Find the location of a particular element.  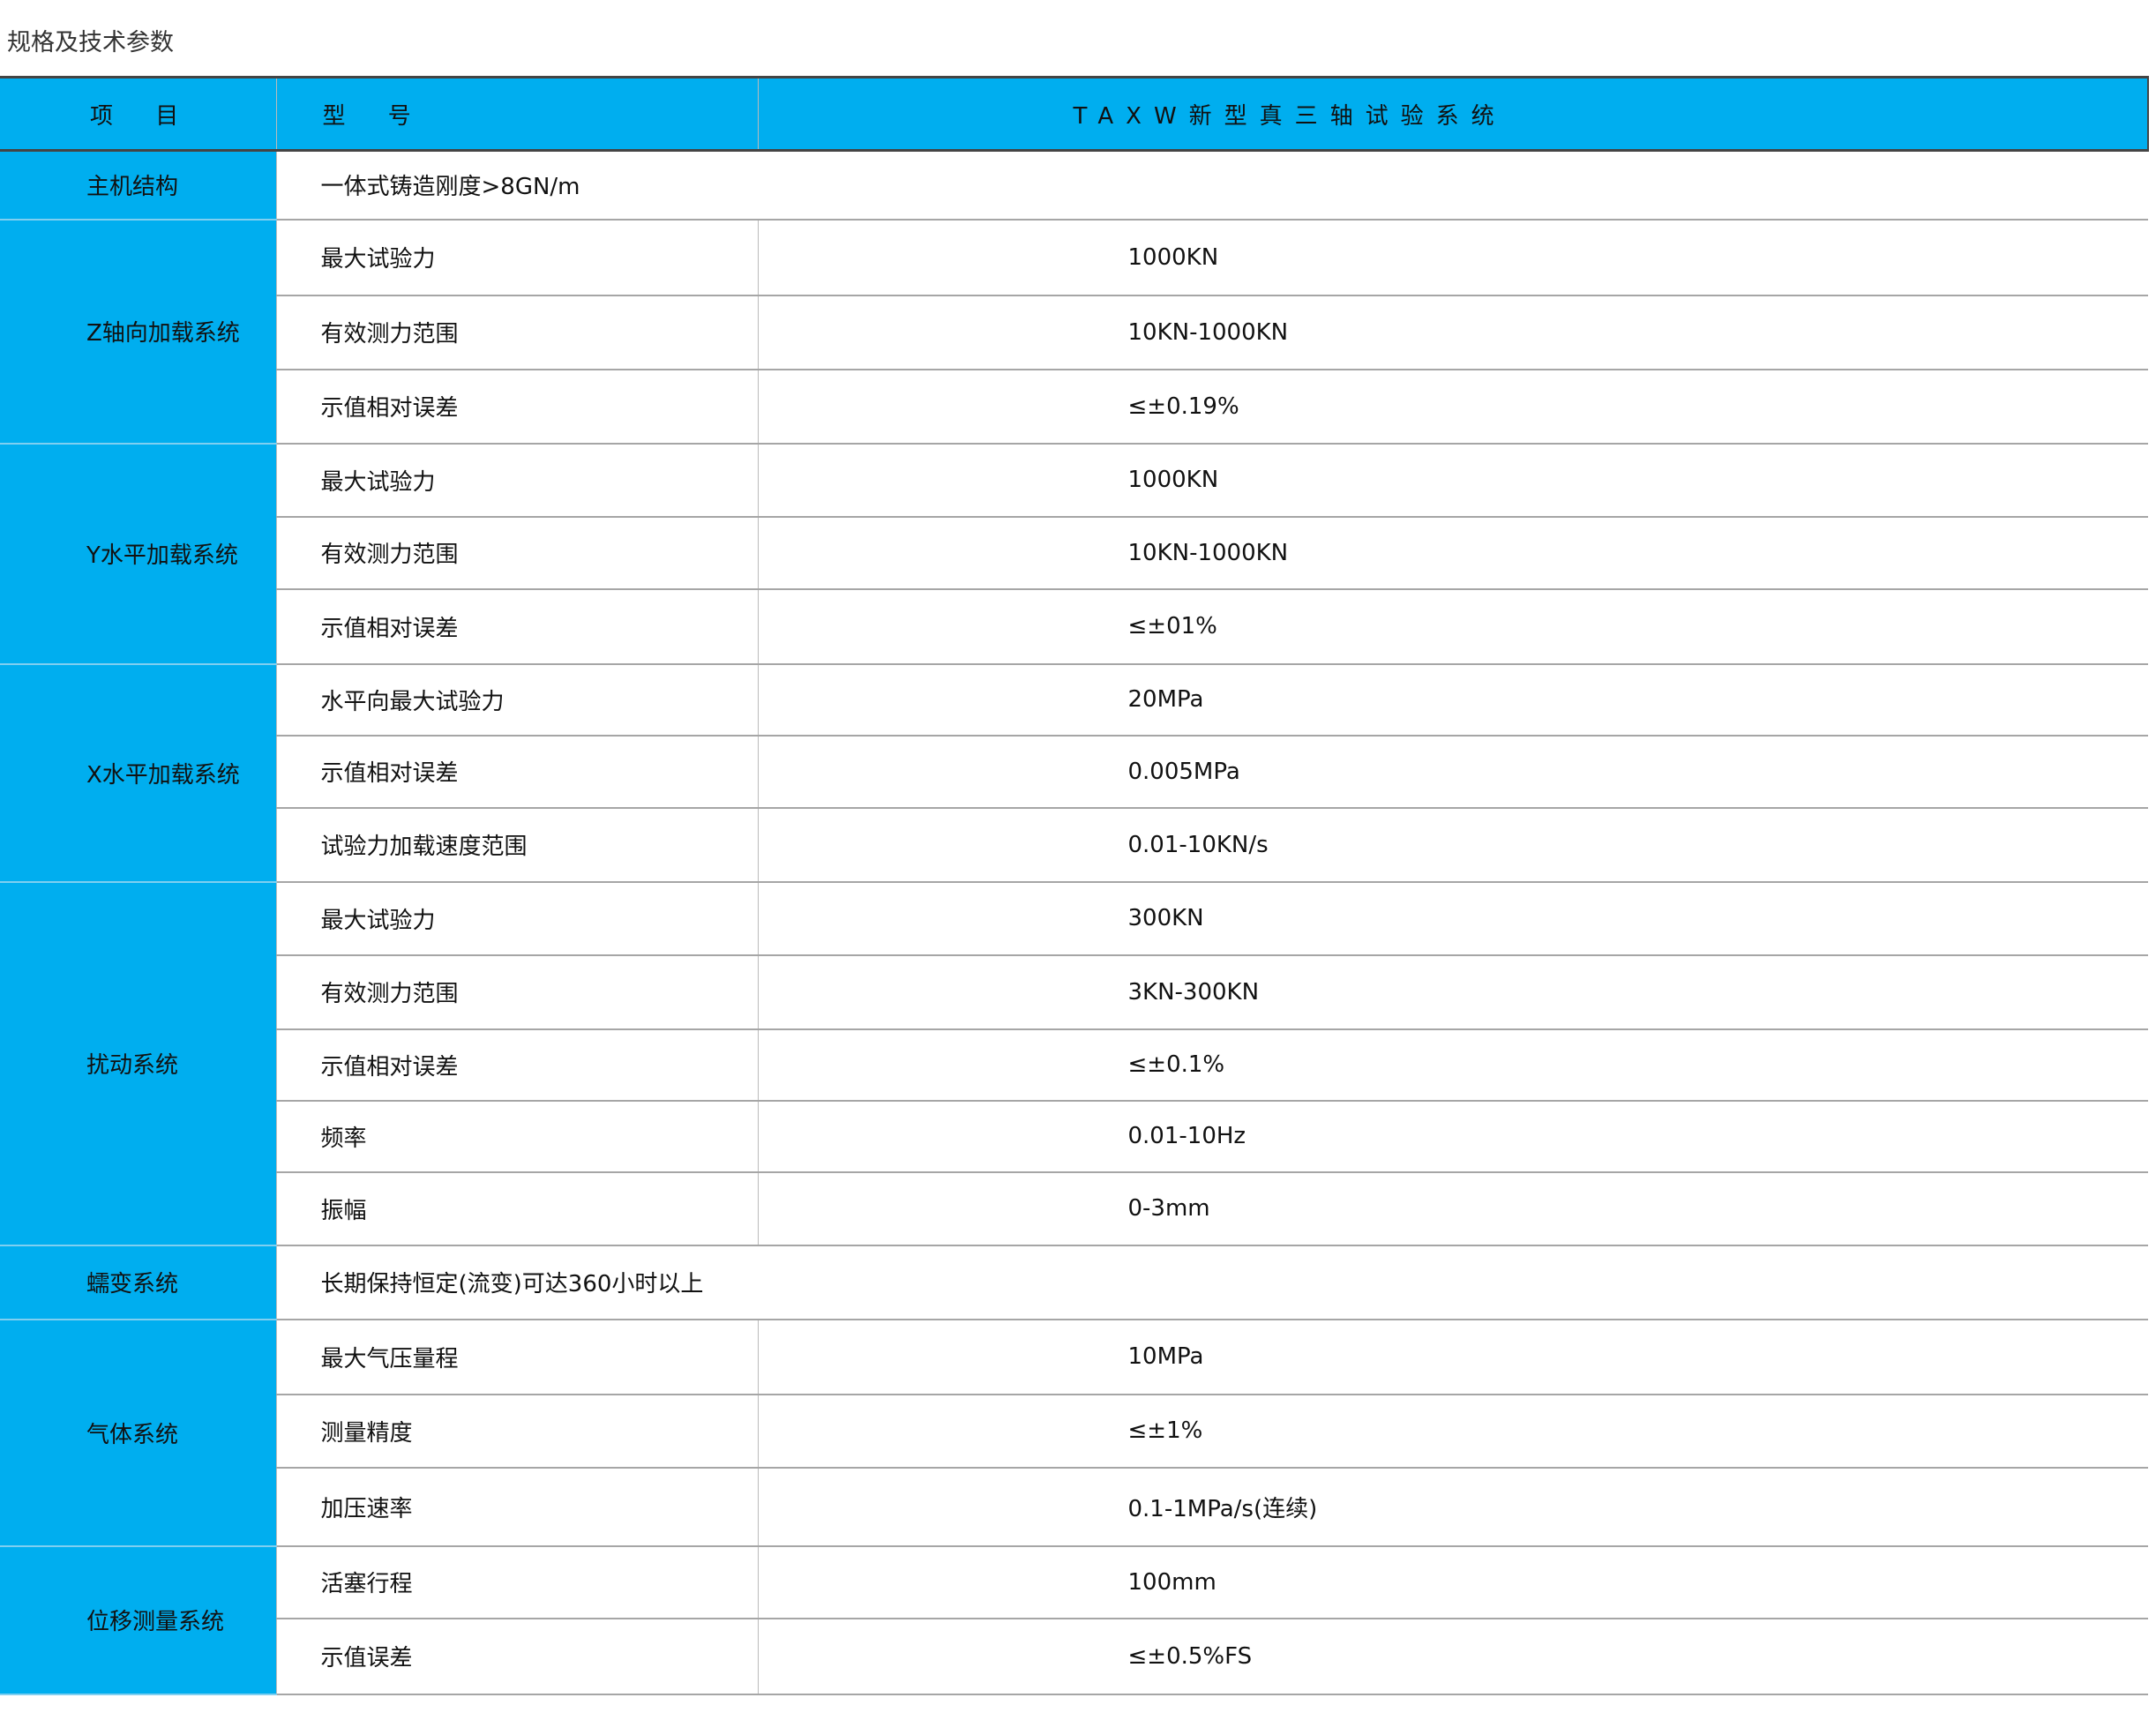

table-row: 有效测力范围 3KN-300KN is located at coordinates (1074, 992).